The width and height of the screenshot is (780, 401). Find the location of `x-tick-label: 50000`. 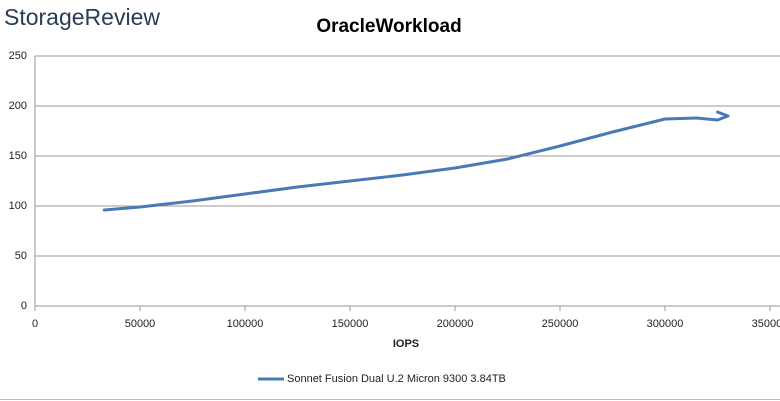

x-tick-label: 50000 is located at coordinates (140, 324).